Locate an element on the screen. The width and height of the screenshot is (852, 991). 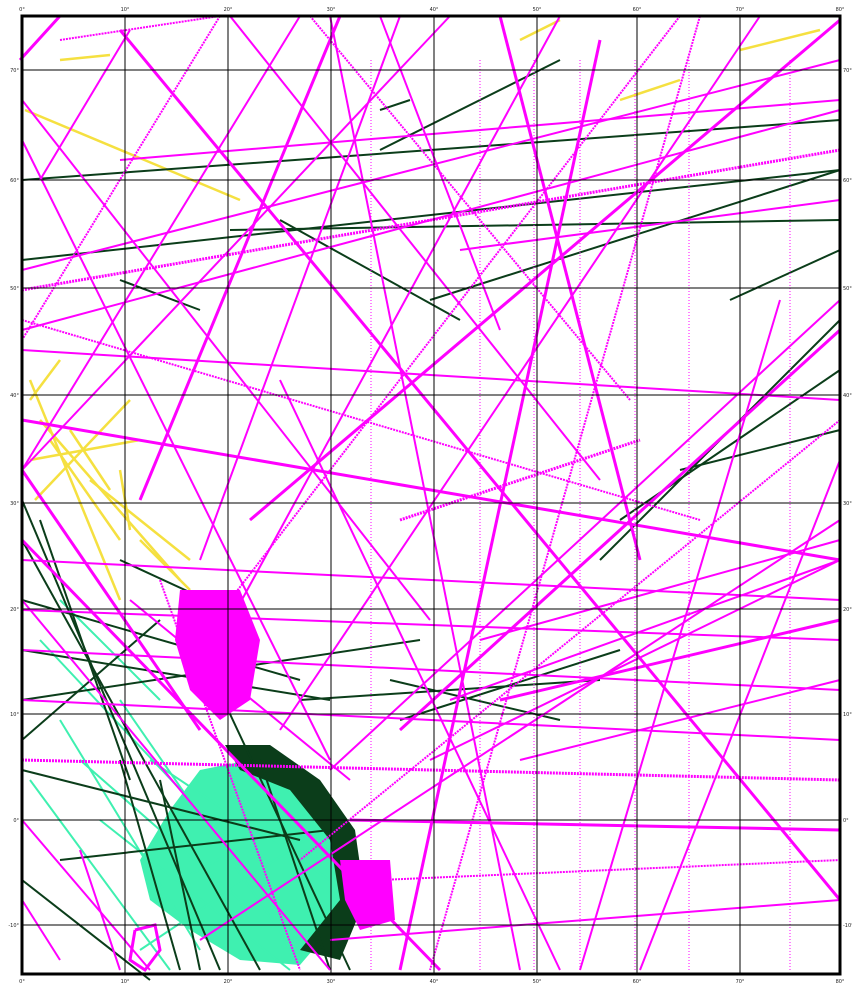
bottom-tick-label: 10° is located at coordinates (125, 982).